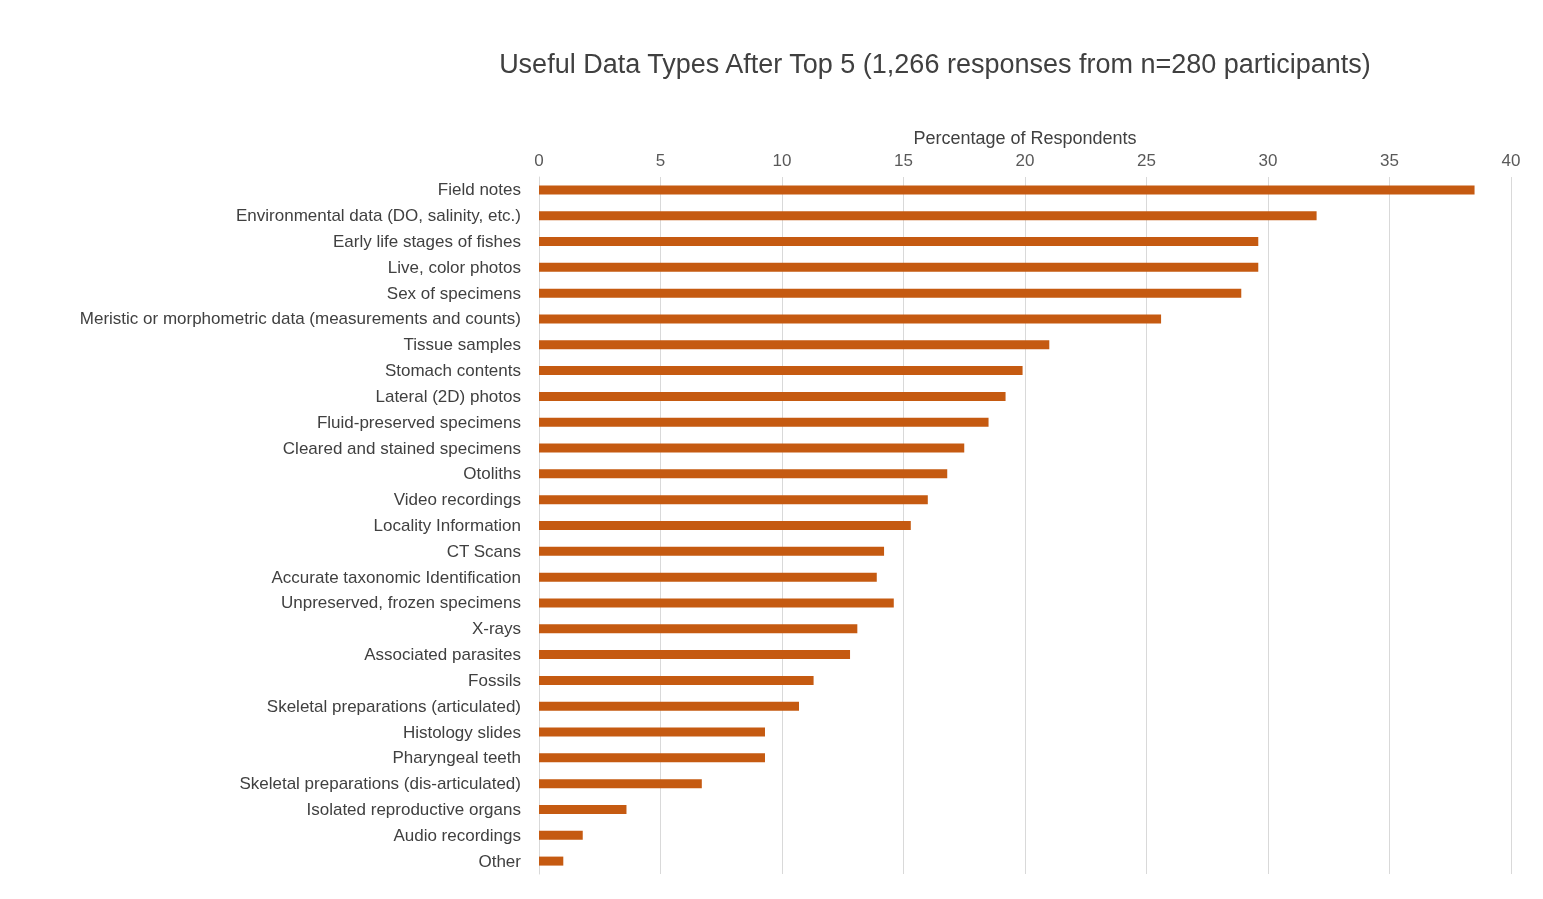 The width and height of the screenshot is (1543, 899). Describe the element at coordinates (500, 861) in the screenshot. I see `y-tick-label: Other` at that location.